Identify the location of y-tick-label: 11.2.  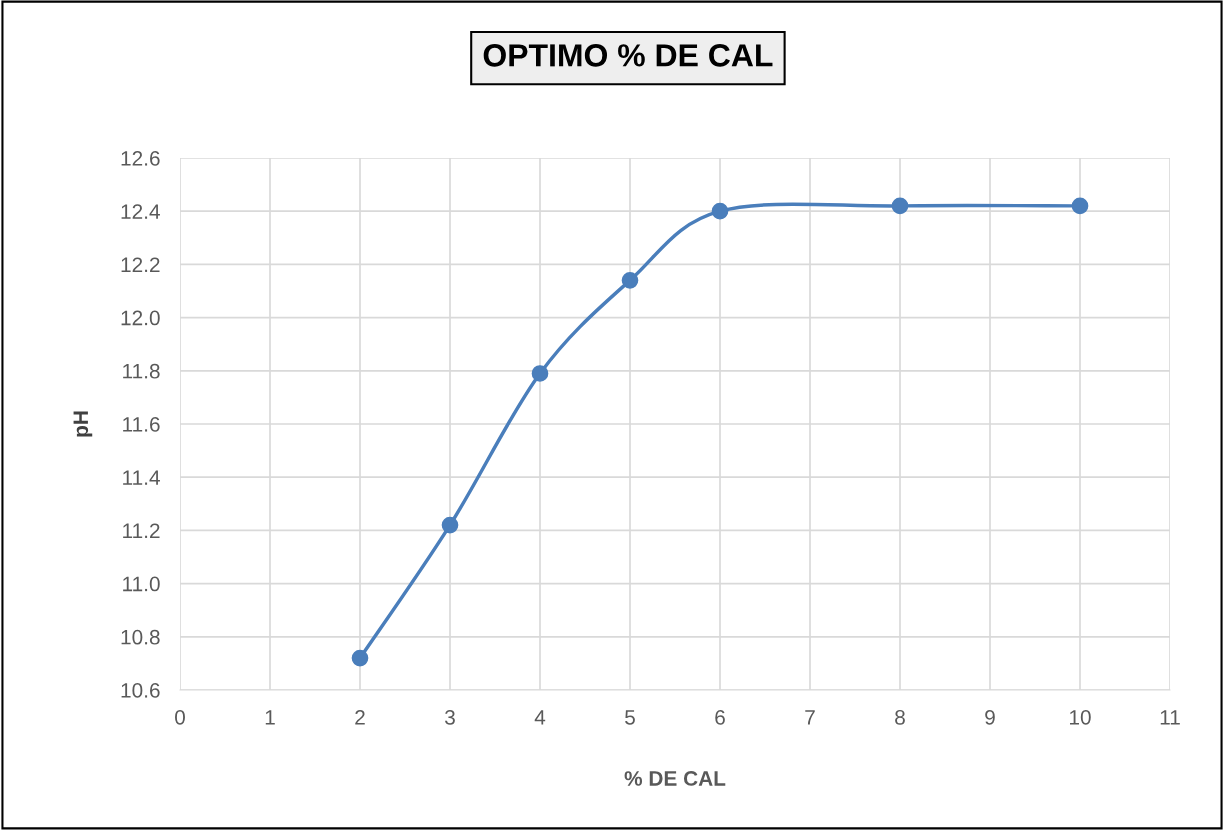
(141, 530).